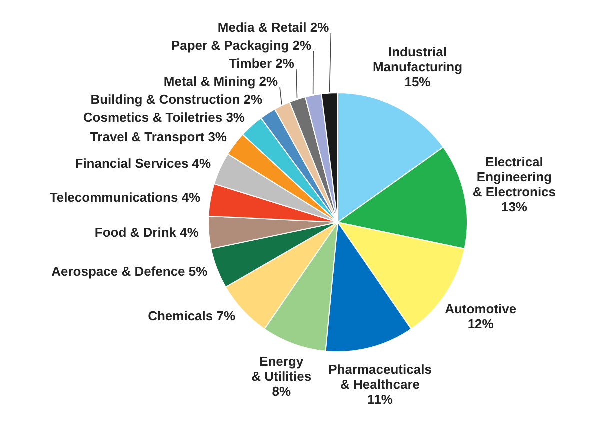 The image size is (590, 425). What do you see at coordinates (282, 392) in the screenshot?
I see `data-label: 8%` at bounding box center [282, 392].